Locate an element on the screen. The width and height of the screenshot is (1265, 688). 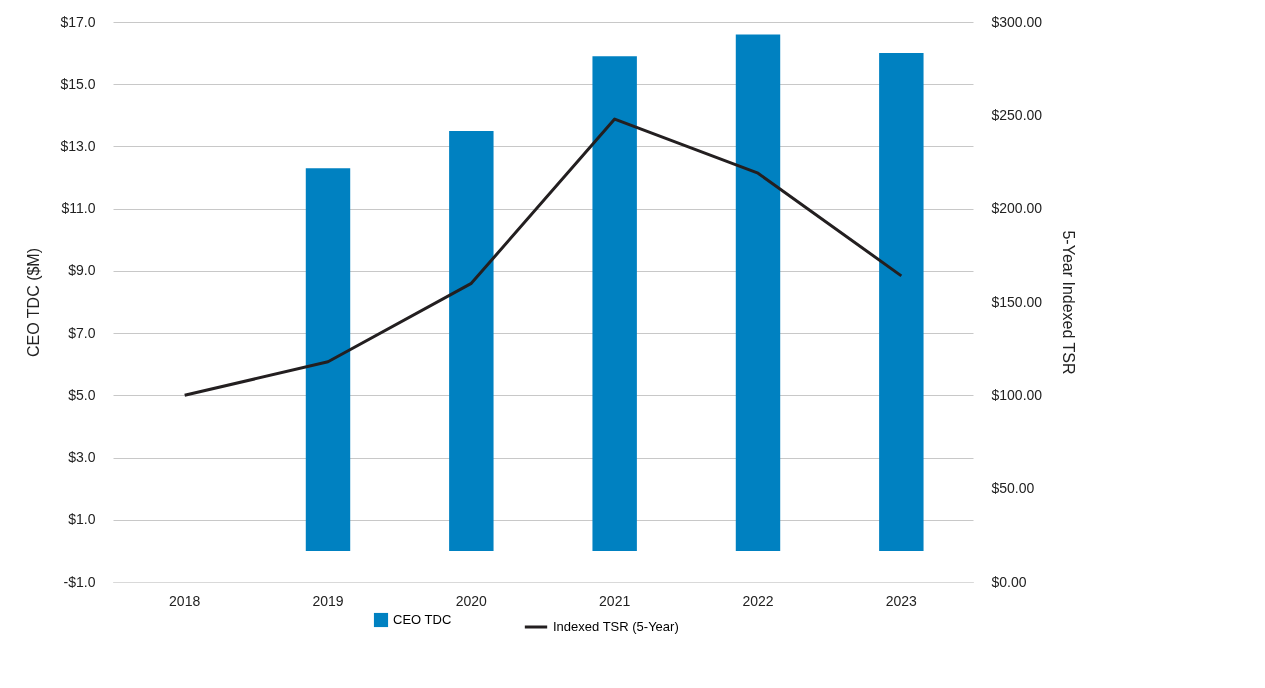
y2-tick-label: $300.00 is located at coordinates (1017, 21).